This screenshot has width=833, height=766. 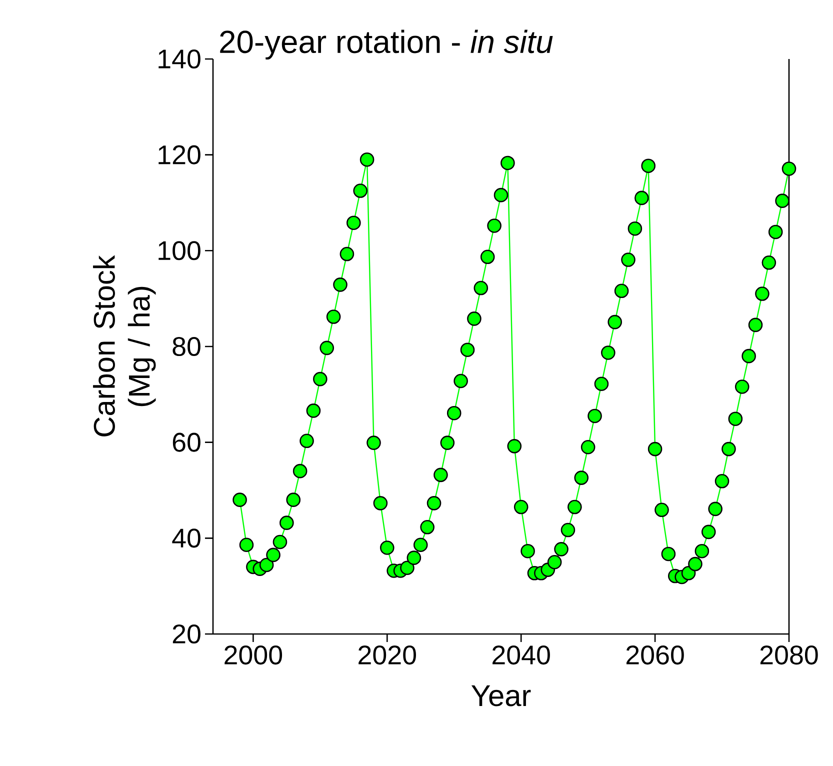 I want to click on y-tick-label: 120, so click(x=179, y=154).